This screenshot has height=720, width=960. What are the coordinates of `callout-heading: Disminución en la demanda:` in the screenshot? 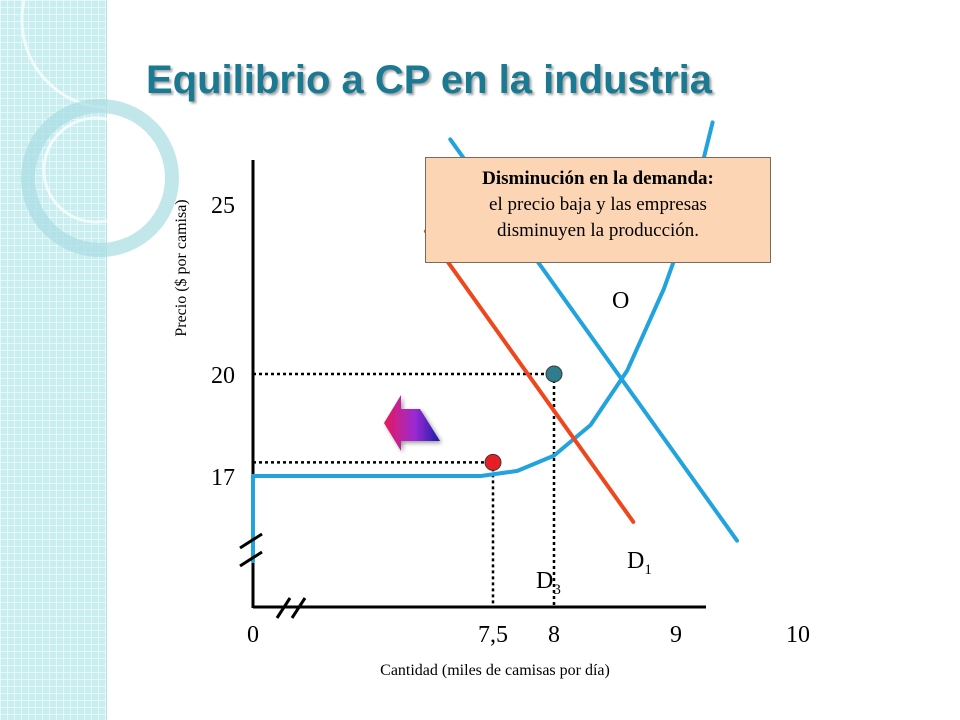 It's located at (598, 178).